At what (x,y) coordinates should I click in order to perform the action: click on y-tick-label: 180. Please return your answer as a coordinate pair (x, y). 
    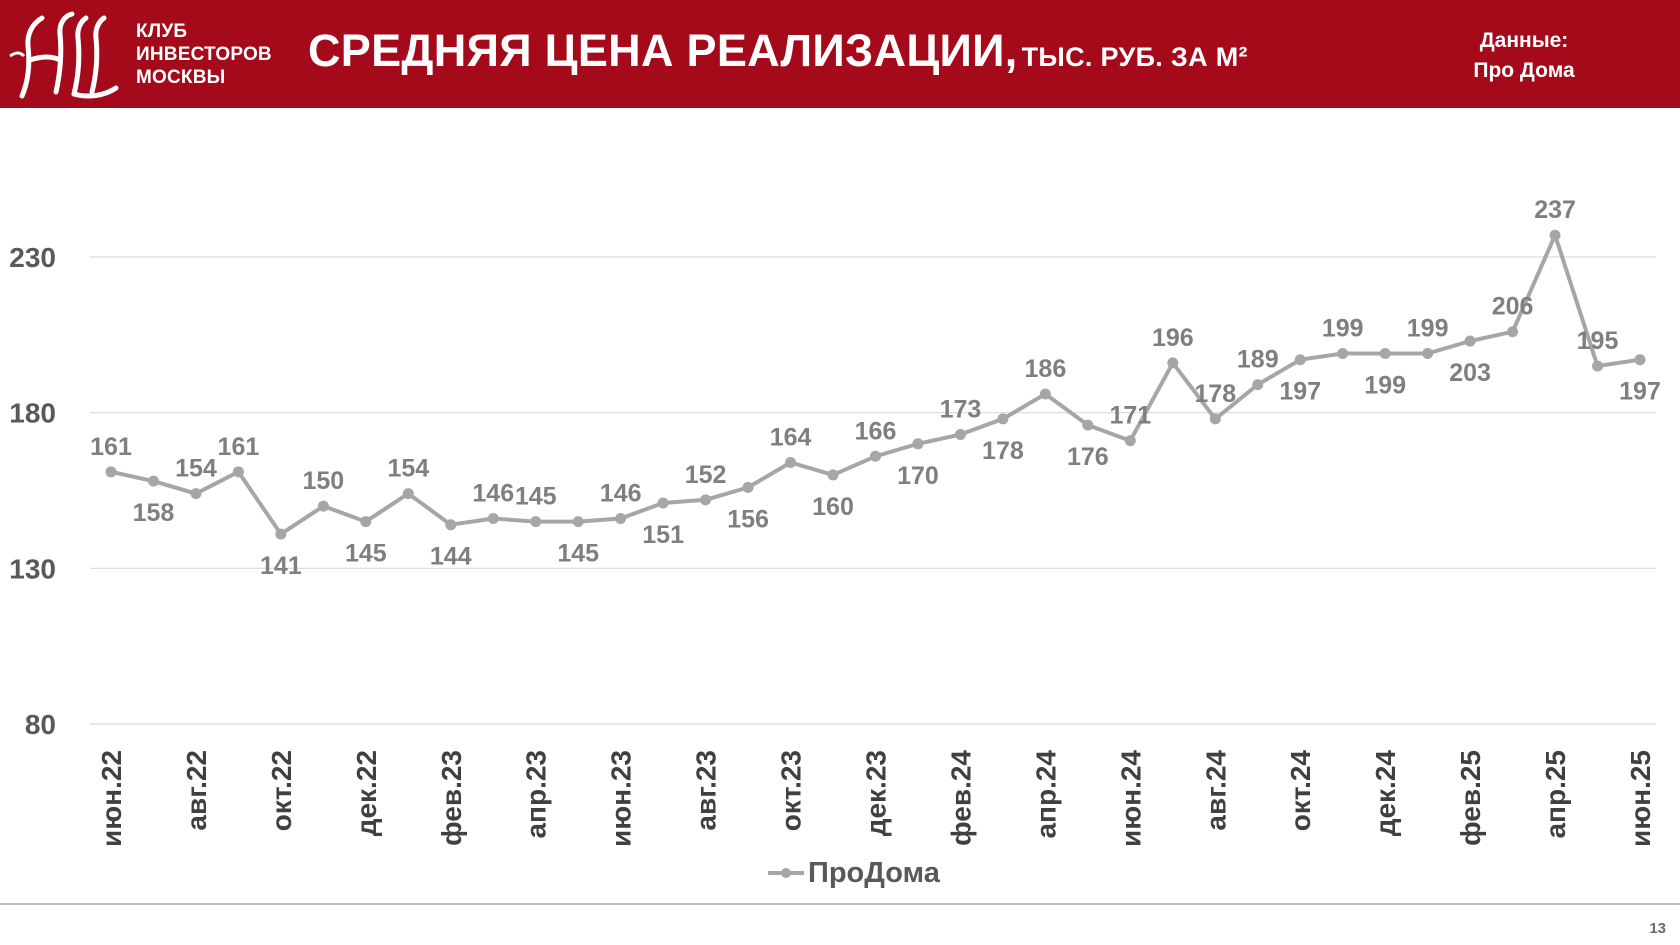
    Looking at the image, I should click on (32, 413).